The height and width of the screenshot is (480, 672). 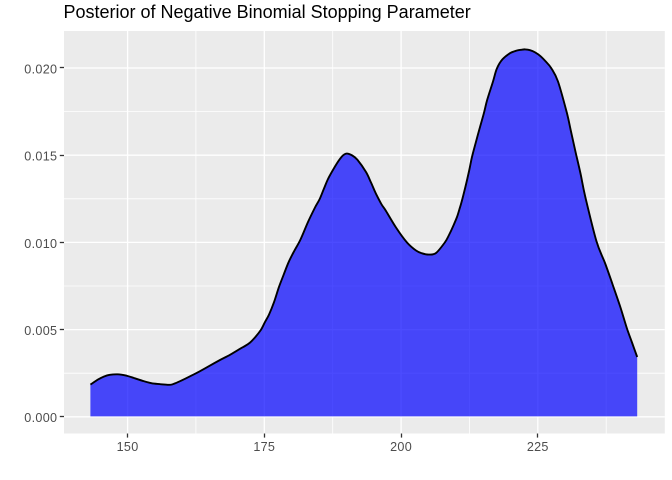 I want to click on svg-text: 0.010, so click(x=40, y=244).